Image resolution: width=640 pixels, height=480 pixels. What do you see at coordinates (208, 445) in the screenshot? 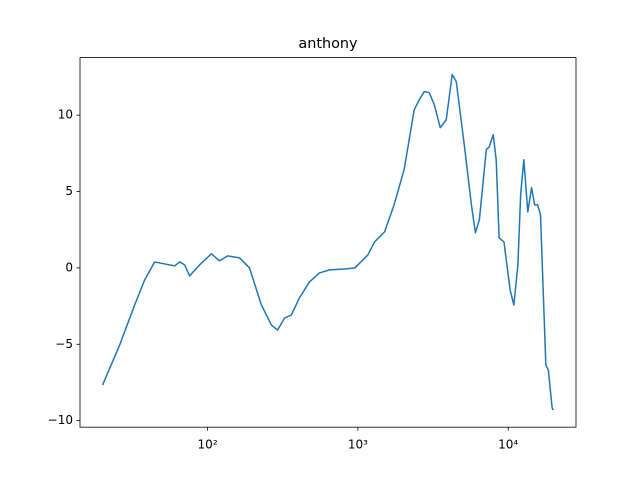
I see `x-tick-label: 10²` at bounding box center [208, 445].